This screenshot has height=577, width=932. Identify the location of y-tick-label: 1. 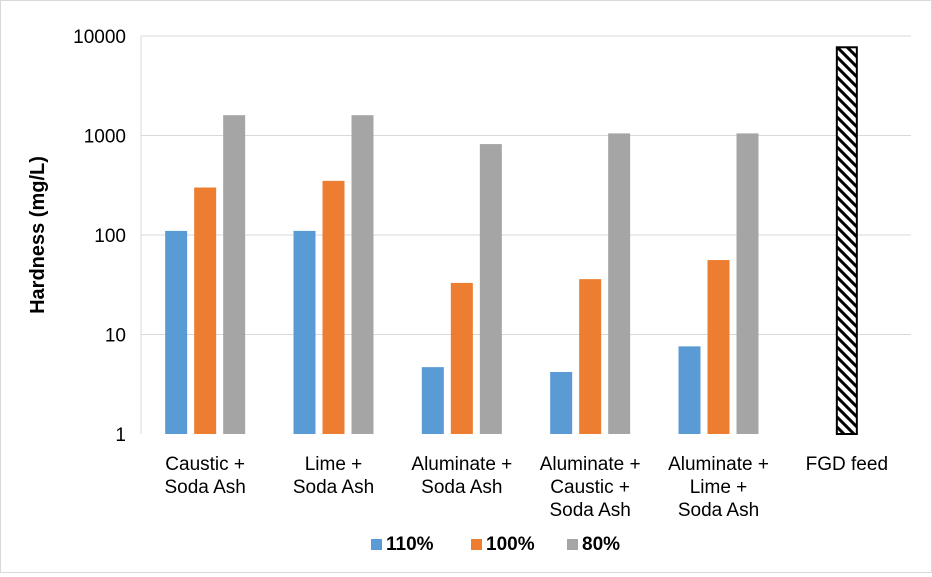
(120, 435).